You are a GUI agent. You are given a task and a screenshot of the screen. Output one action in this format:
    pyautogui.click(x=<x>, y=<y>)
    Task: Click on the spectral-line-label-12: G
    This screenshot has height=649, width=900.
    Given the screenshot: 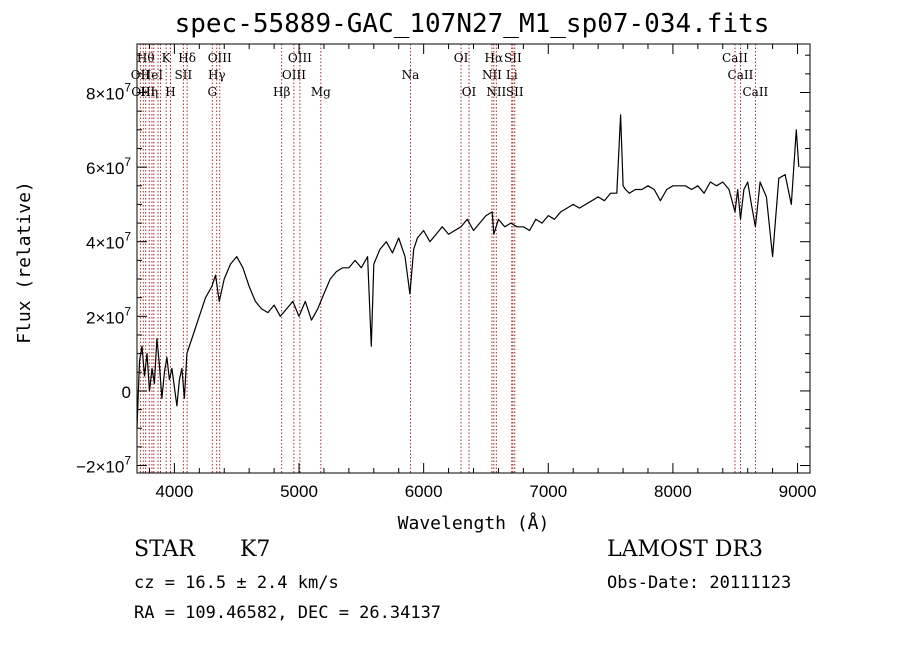 What is the action you would take?
    pyautogui.click(x=212, y=92)
    